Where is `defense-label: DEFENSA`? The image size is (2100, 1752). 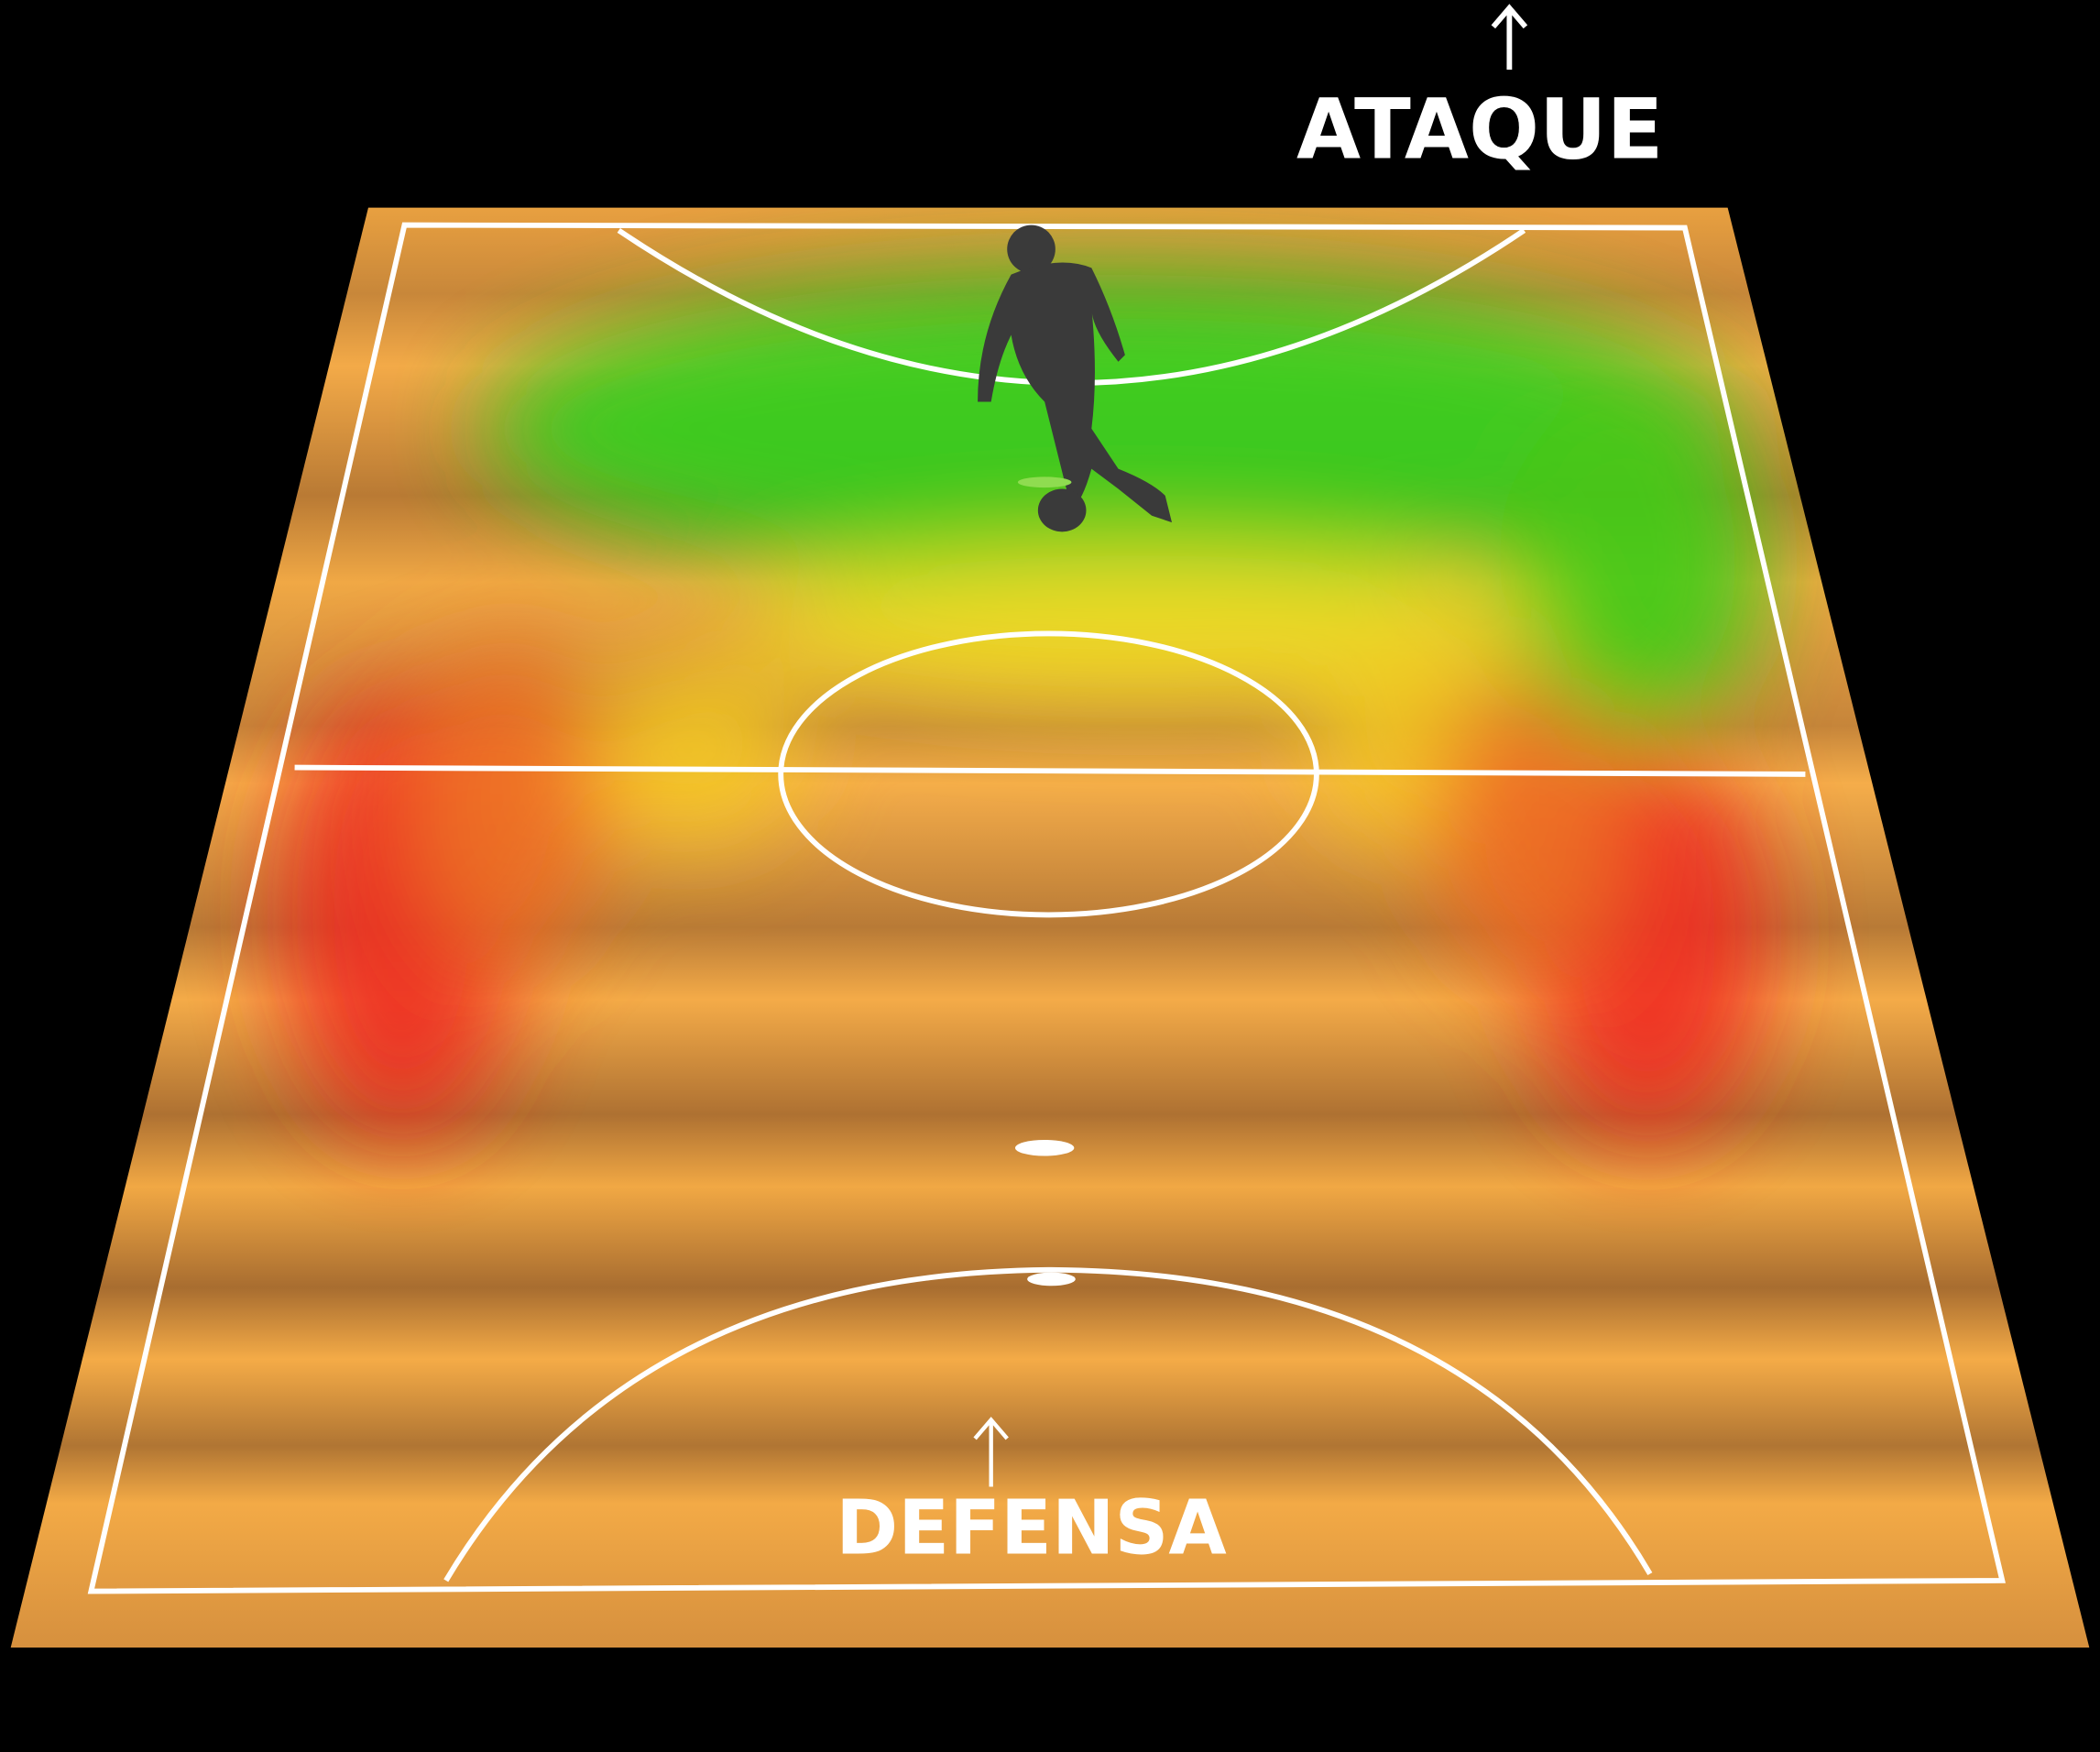
defense-label: DEFENSA is located at coordinates (1031, 1528).